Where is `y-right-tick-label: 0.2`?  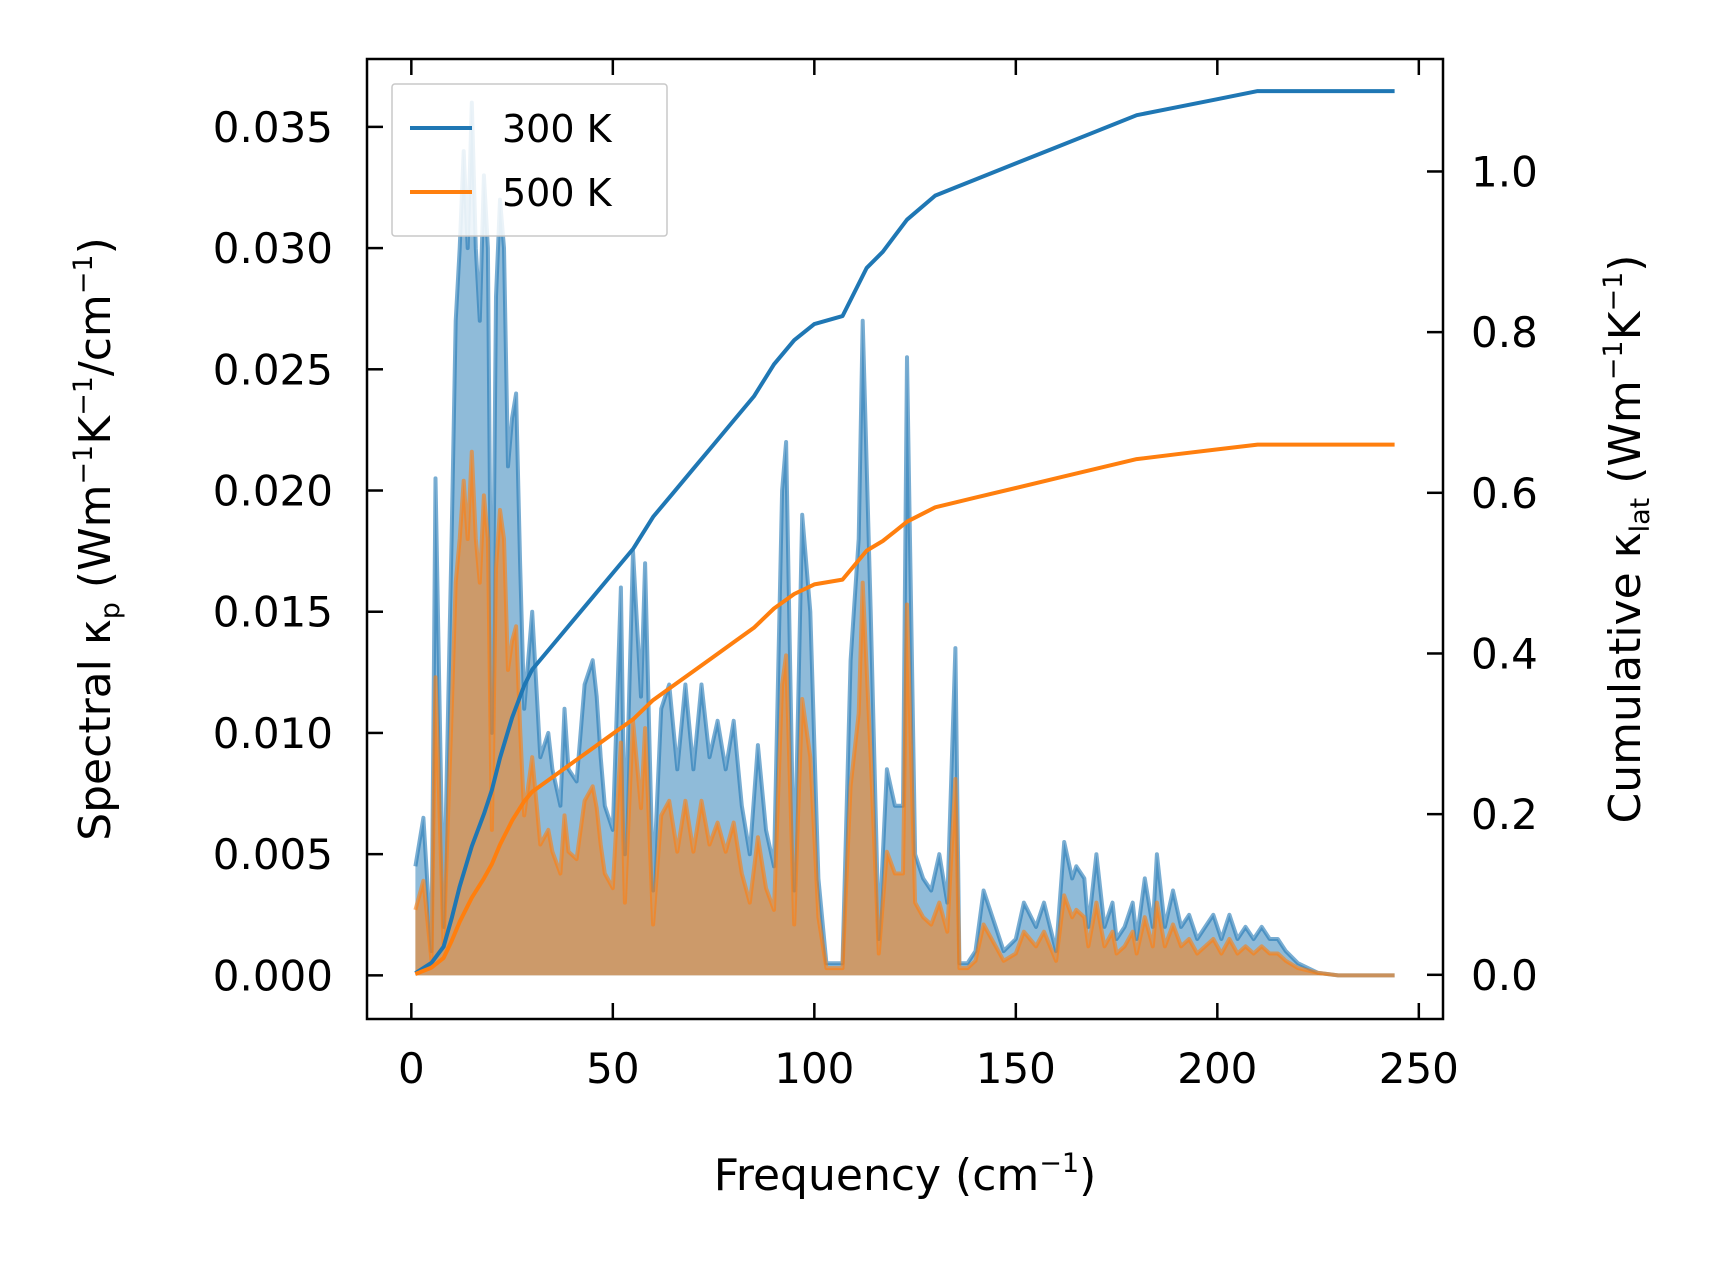 y-right-tick-label: 0.2 is located at coordinates (1504, 814).